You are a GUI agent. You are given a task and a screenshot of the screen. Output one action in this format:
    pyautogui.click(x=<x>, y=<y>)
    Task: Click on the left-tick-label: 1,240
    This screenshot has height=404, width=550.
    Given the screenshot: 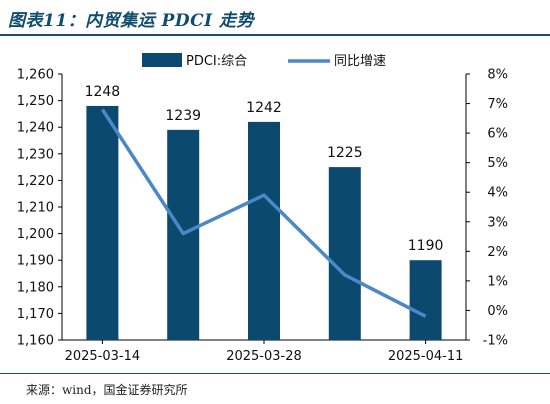 What is the action you would take?
    pyautogui.click(x=35, y=128)
    